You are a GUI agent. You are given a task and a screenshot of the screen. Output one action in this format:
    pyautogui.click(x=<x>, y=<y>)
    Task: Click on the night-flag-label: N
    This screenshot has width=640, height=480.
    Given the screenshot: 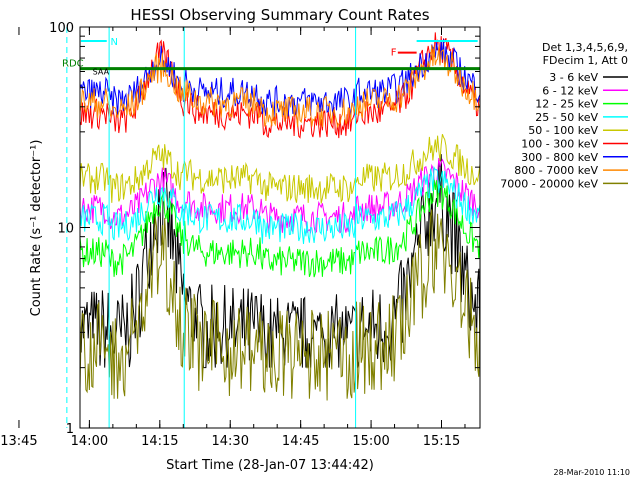 What is the action you would take?
    pyautogui.click(x=114, y=42)
    